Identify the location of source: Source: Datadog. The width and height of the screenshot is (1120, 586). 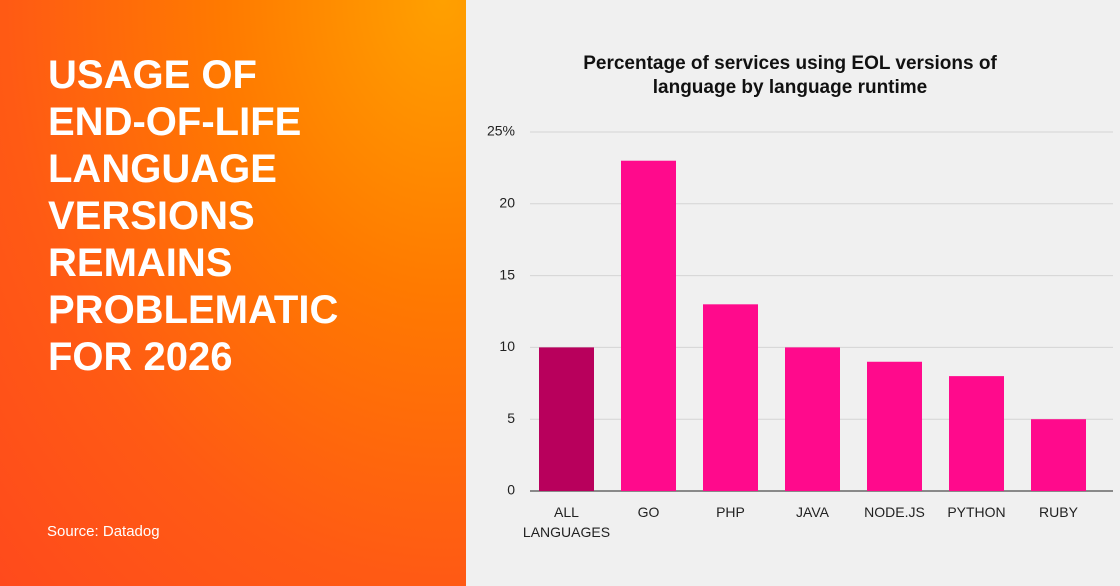
(103, 531).